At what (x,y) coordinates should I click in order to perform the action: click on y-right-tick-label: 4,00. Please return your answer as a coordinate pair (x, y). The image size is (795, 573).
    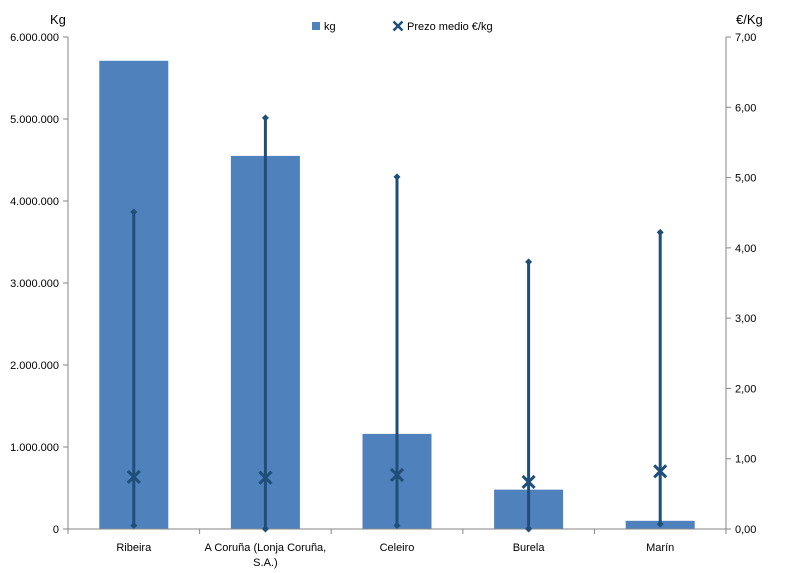
    Looking at the image, I should click on (745, 249).